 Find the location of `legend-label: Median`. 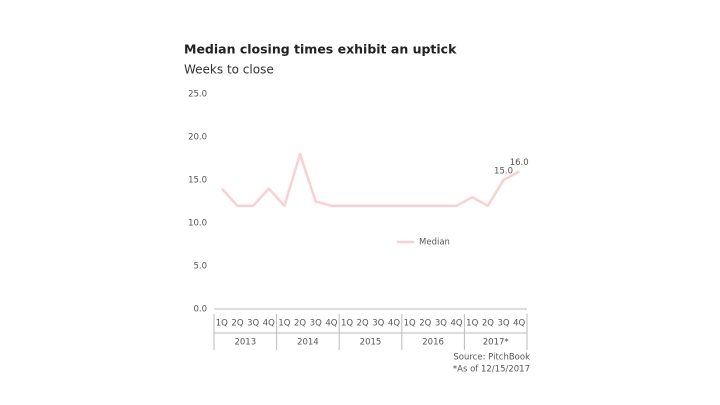

legend-label: Median is located at coordinates (434, 243).